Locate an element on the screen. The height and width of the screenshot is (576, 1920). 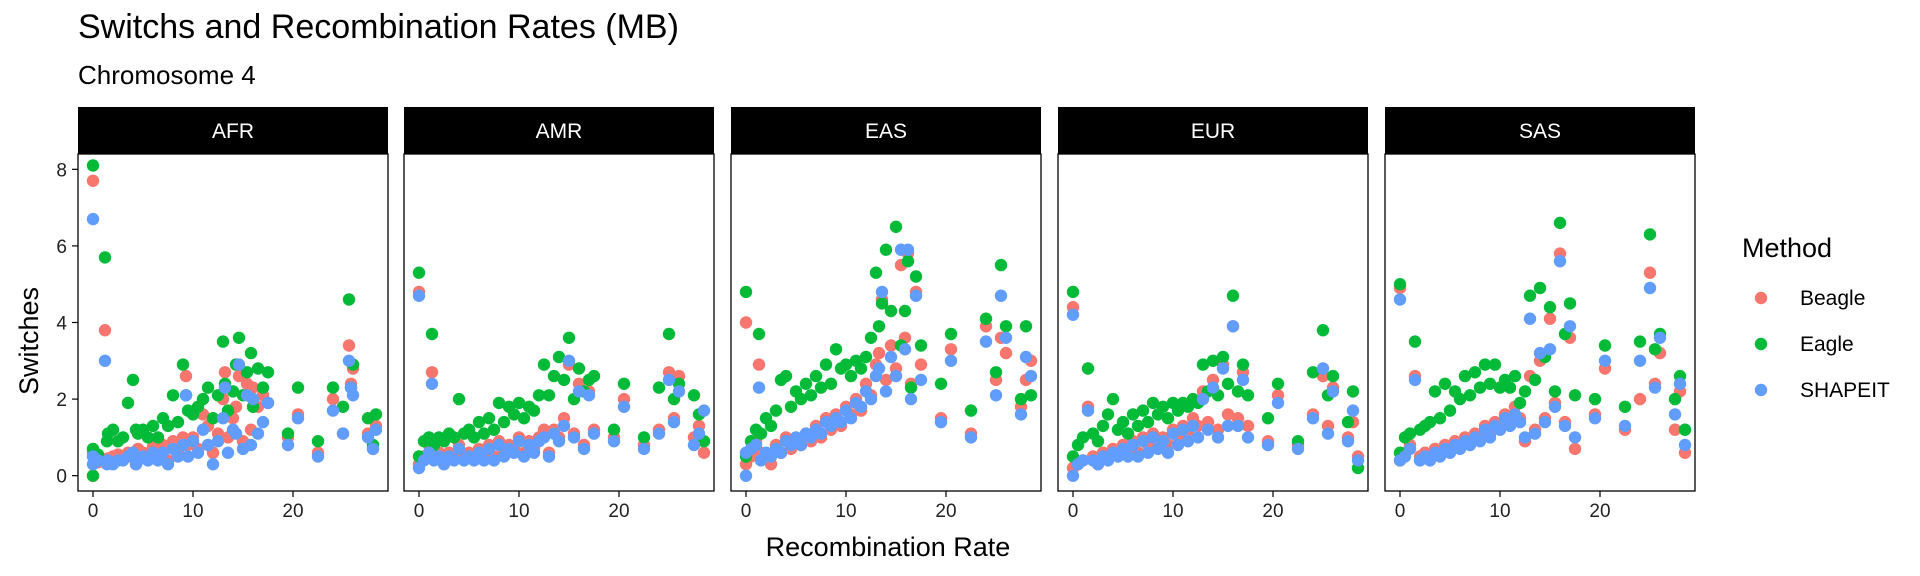
panel-border is located at coordinates (1540, 322).